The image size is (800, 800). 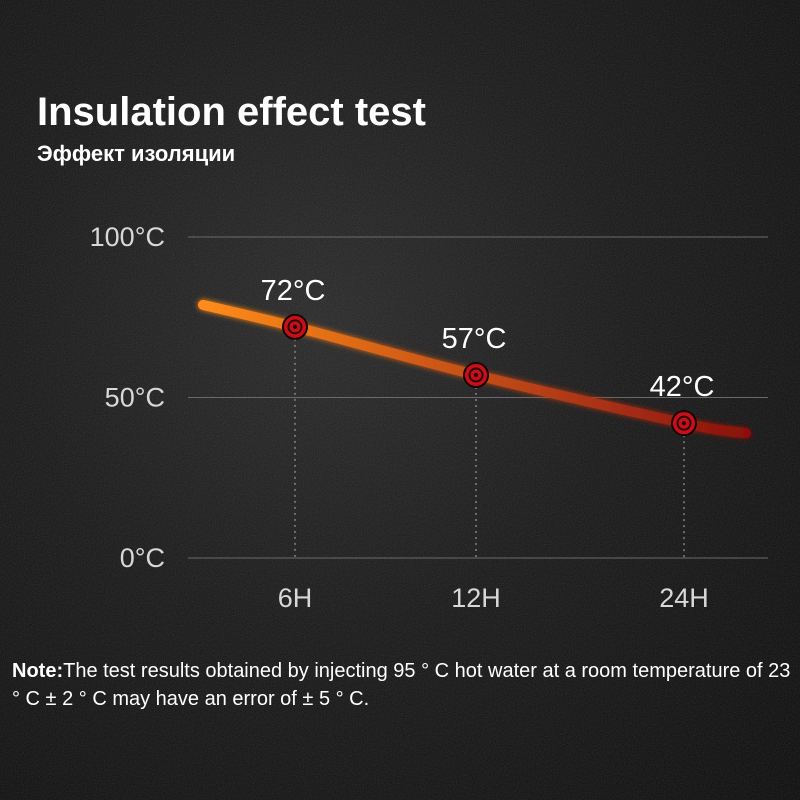 I want to click on data-labels: 72°C 57°C 42°C, so click(x=488, y=339).